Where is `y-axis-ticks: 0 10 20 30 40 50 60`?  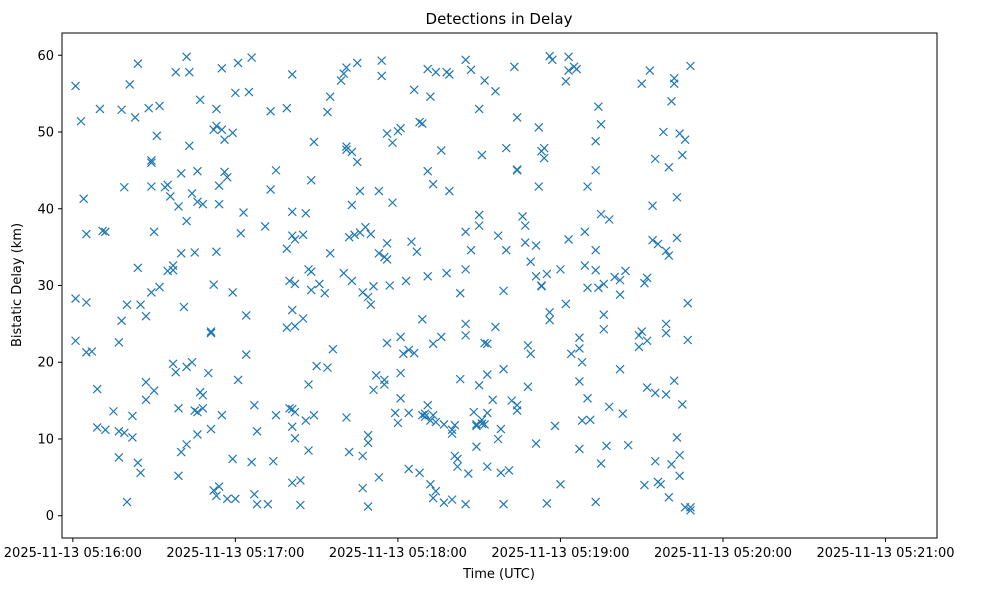
y-axis-ticks: 0 10 20 30 40 50 60 is located at coordinates (49, 286).